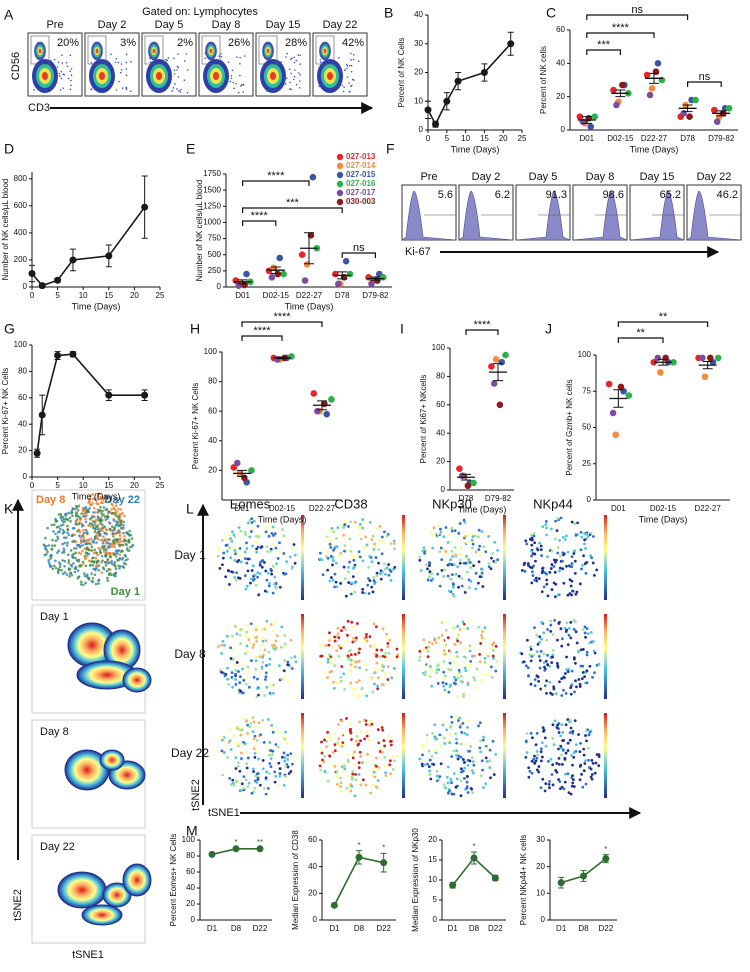 This screenshot has height=972, width=750. What do you see at coordinates (432, 859) in the screenshot?
I see `y-tick-label: 15` at bounding box center [432, 859].